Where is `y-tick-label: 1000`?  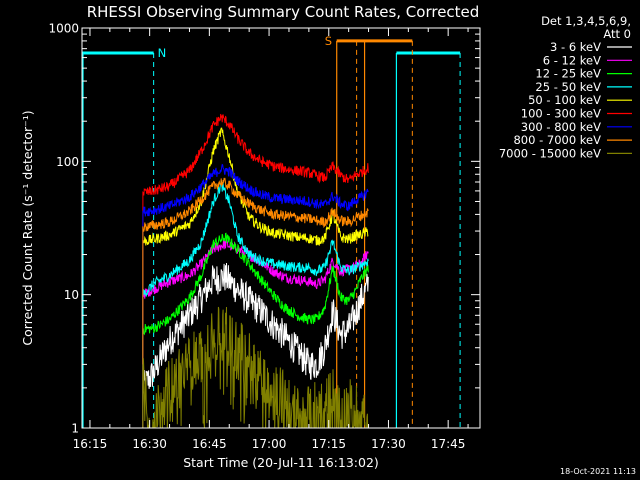 y-tick-label: 1000 is located at coordinates (63, 29).